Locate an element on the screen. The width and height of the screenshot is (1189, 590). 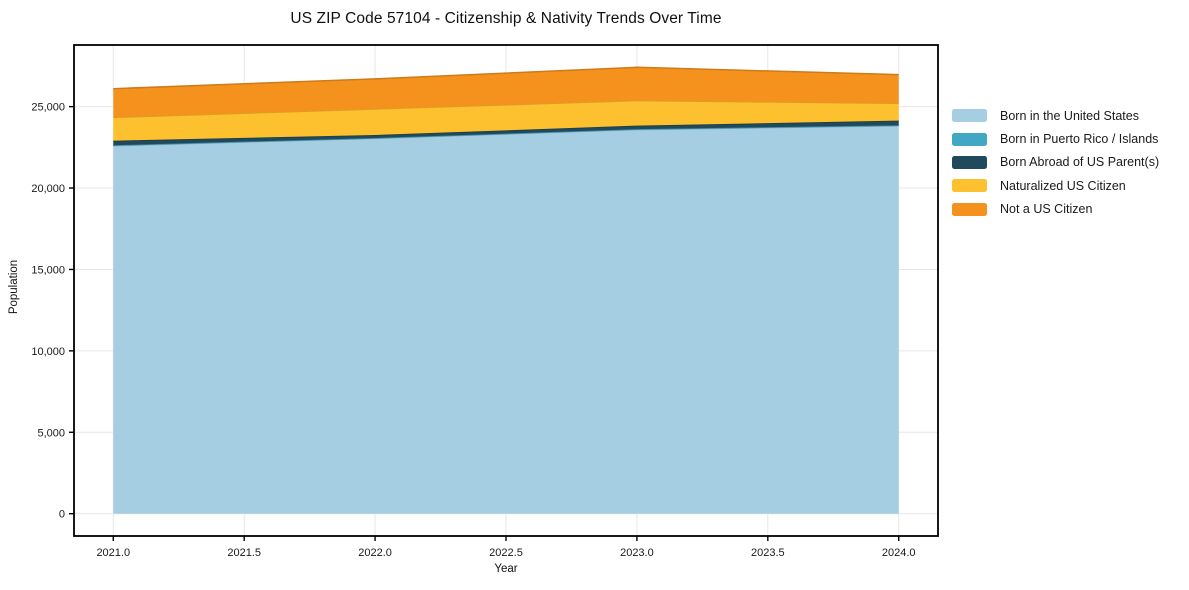
x-tick-label: 2021.5 is located at coordinates (244, 553).